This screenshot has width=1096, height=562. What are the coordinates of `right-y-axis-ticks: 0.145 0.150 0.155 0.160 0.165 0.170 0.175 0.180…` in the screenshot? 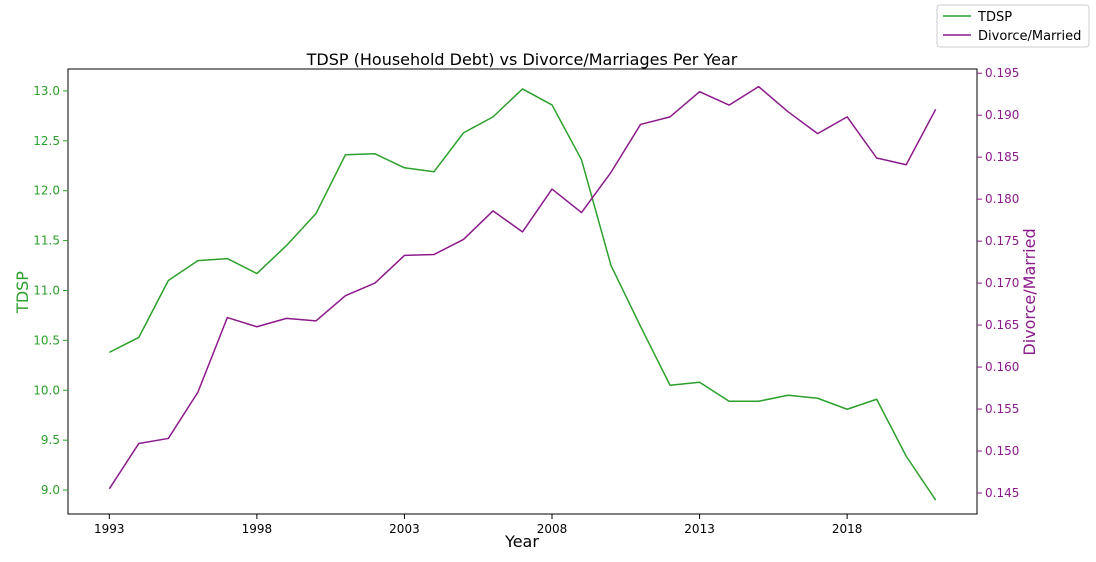 It's located at (998, 283).